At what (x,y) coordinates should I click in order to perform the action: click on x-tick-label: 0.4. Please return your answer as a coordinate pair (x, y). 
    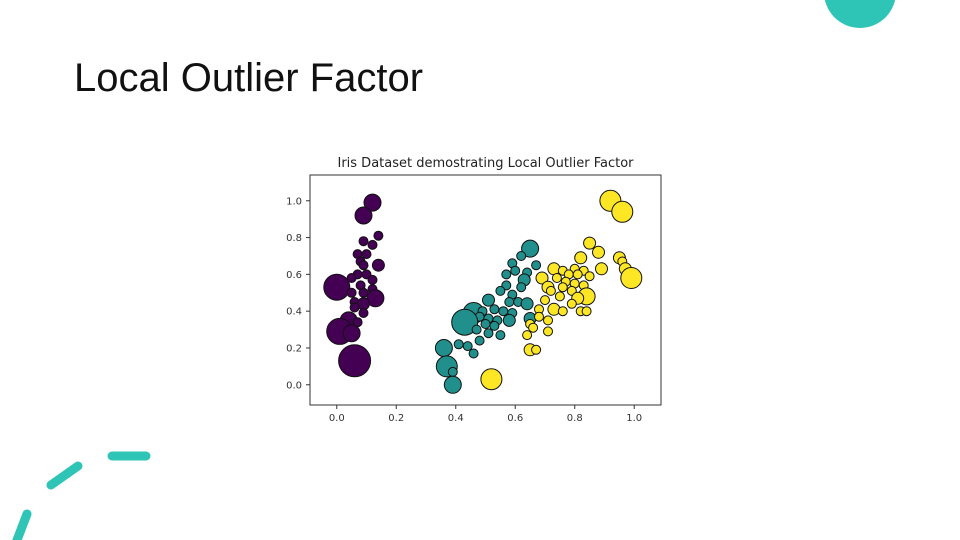
    Looking at the image, I should click on (456, 418).